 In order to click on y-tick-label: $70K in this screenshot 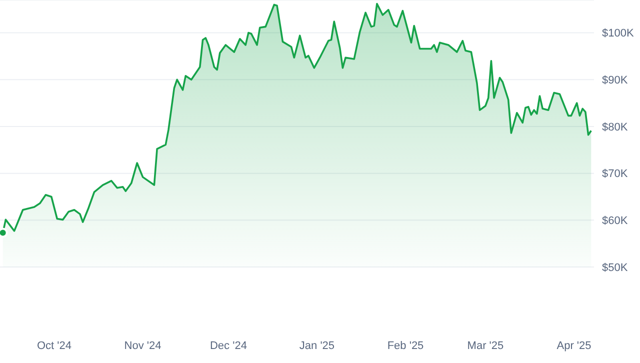, I will do `click(615, 174)`.